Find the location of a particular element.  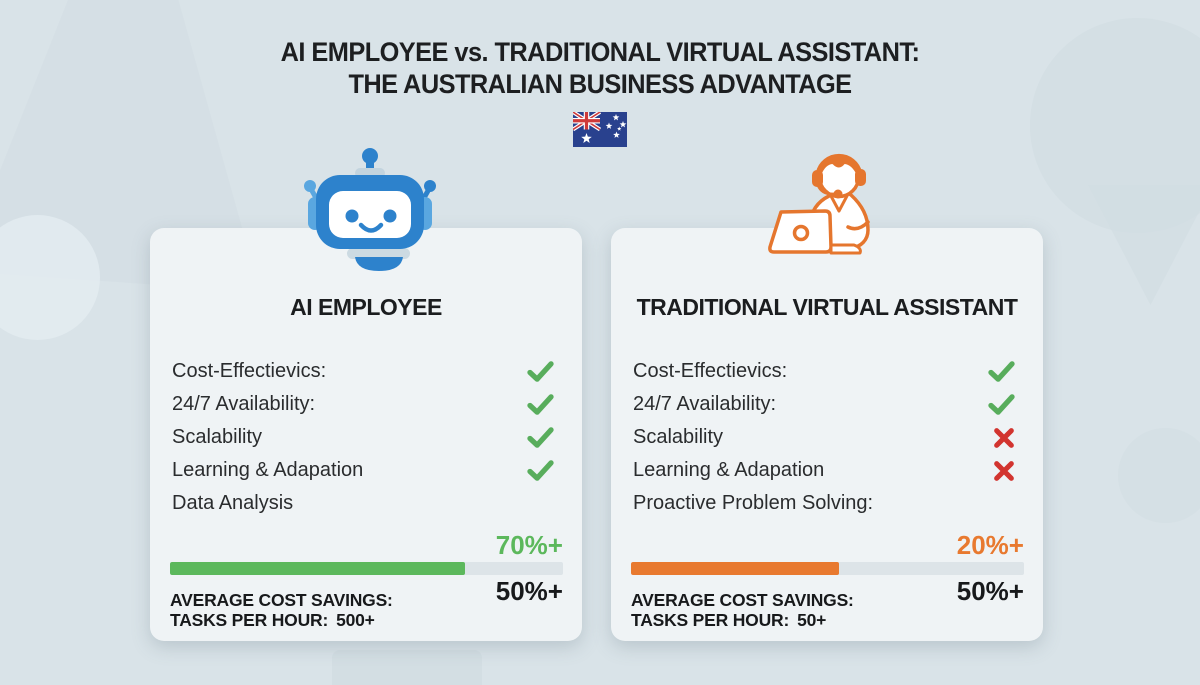

robot-icon is located at coordinates (370, 209).